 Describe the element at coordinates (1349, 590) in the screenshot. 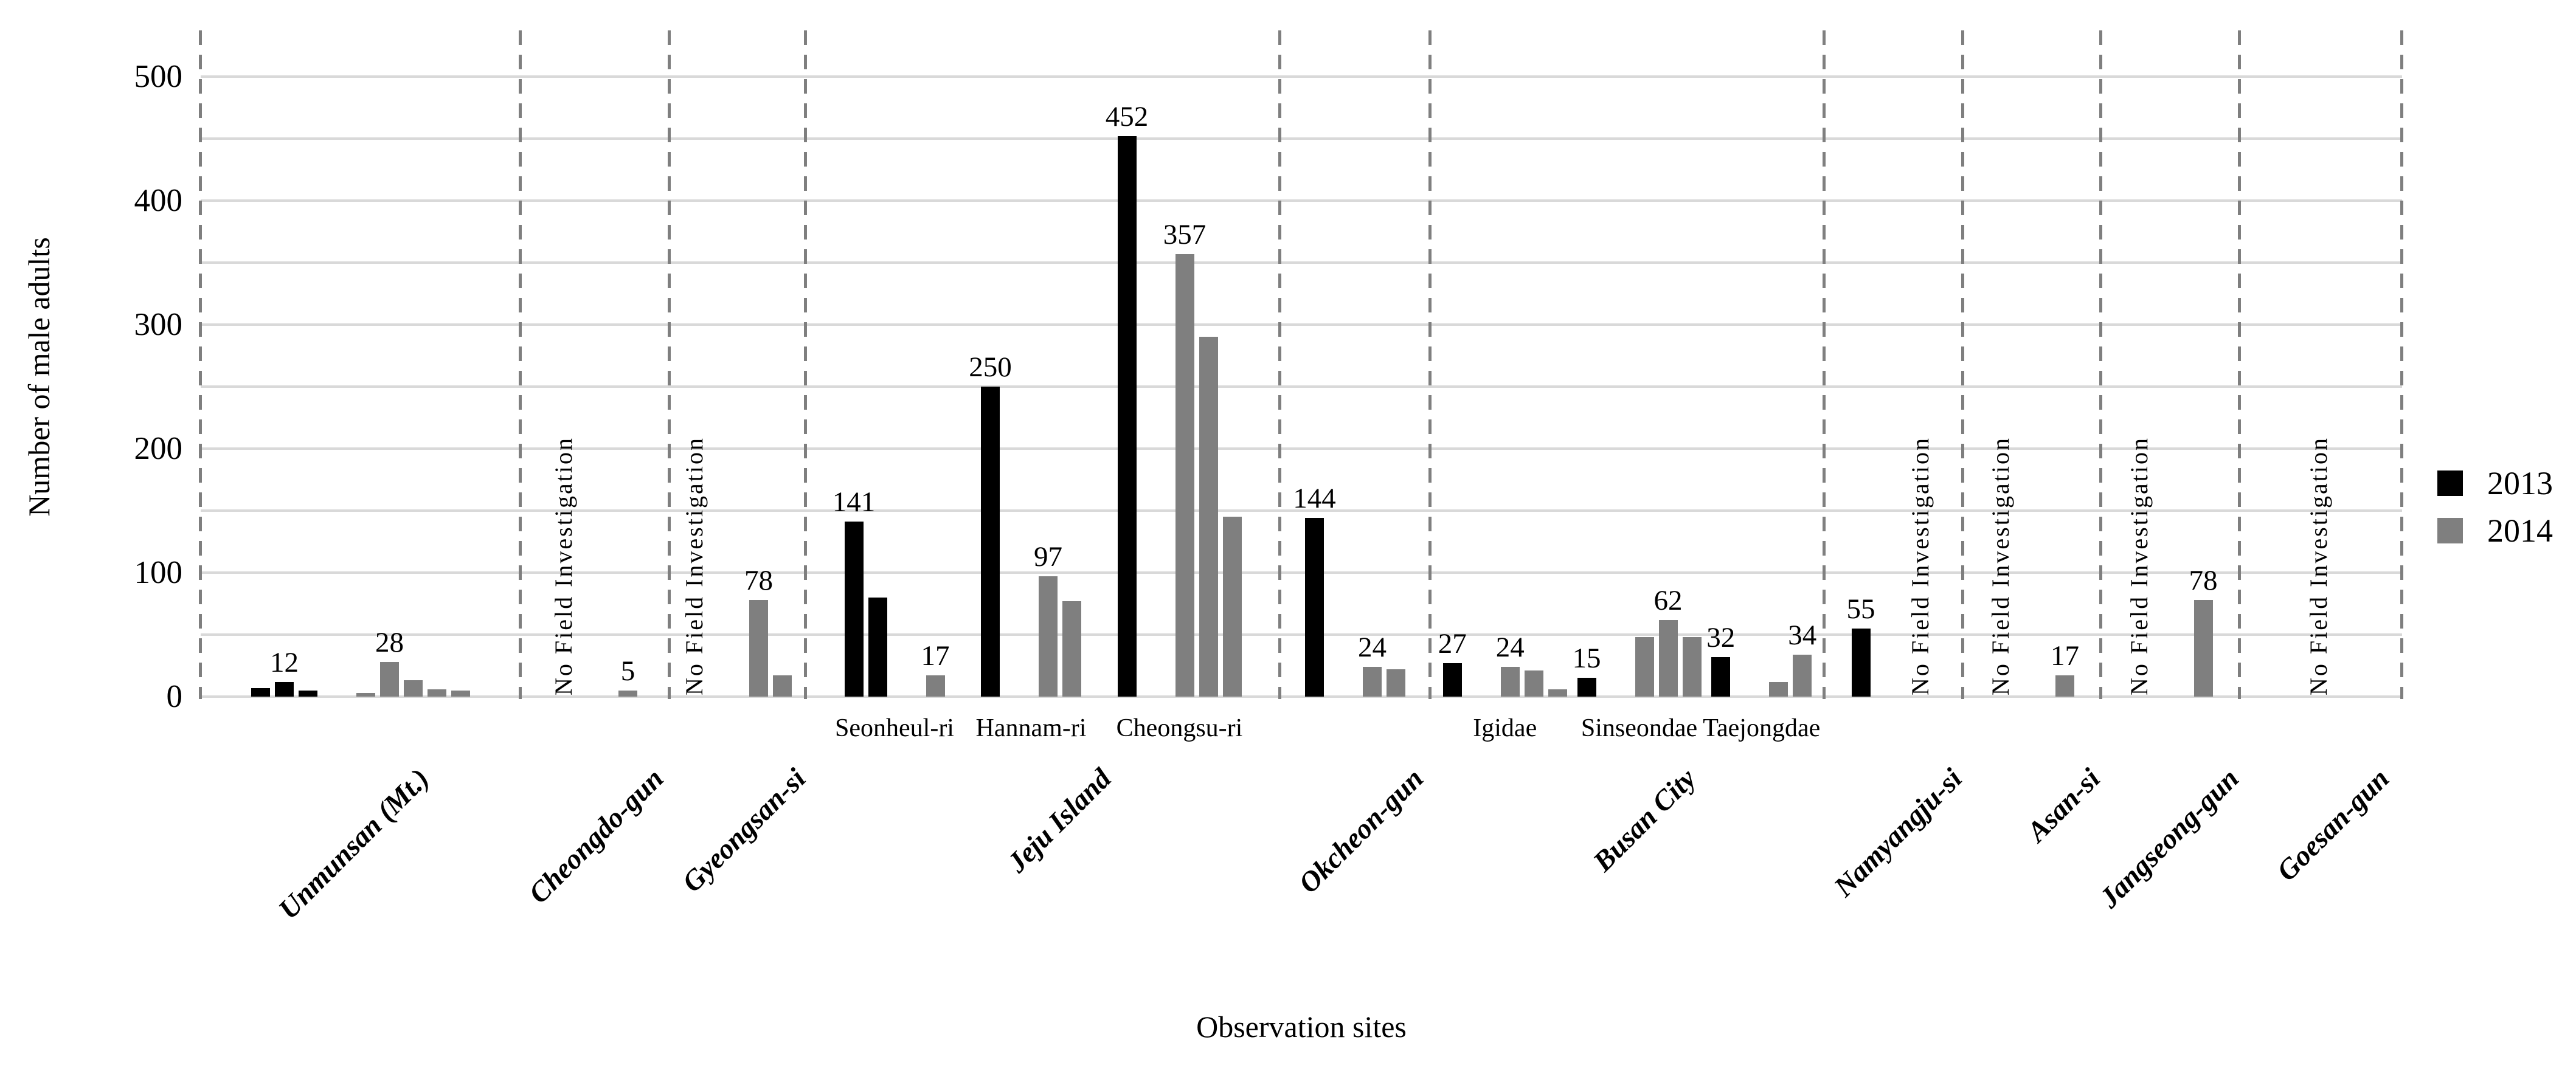

I see `bar-cluster: 144 24` at that location.